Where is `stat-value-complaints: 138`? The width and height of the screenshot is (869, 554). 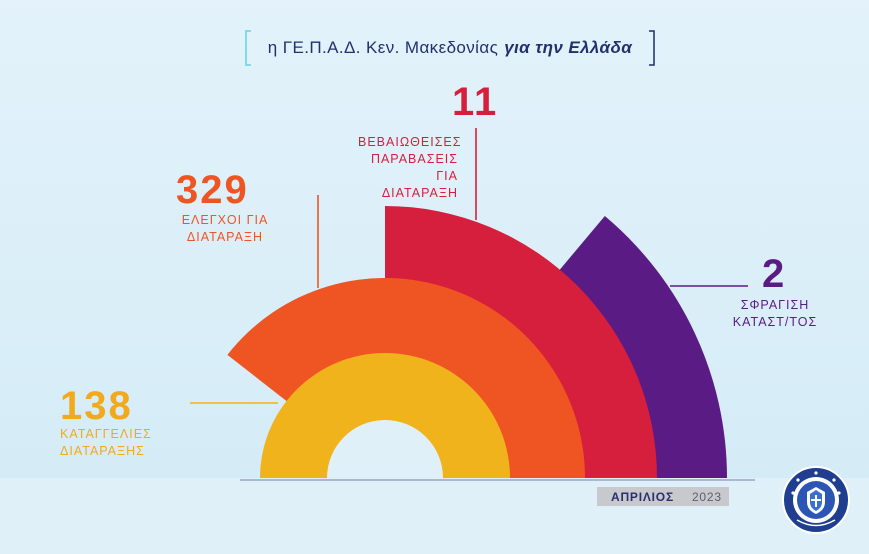 stat-value-complaints: 138 is located at coordinates (96, 406).